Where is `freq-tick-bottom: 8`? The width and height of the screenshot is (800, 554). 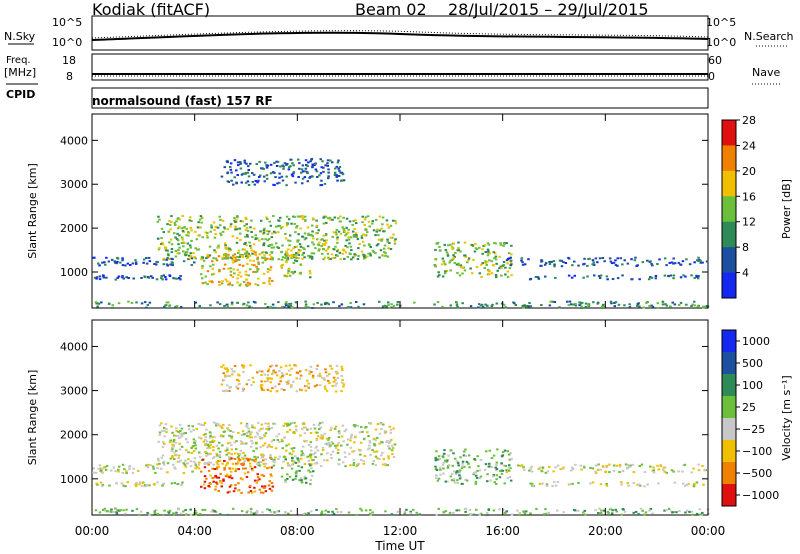 freq-tick-bottom: 8 is located at coordinates (69, 76).